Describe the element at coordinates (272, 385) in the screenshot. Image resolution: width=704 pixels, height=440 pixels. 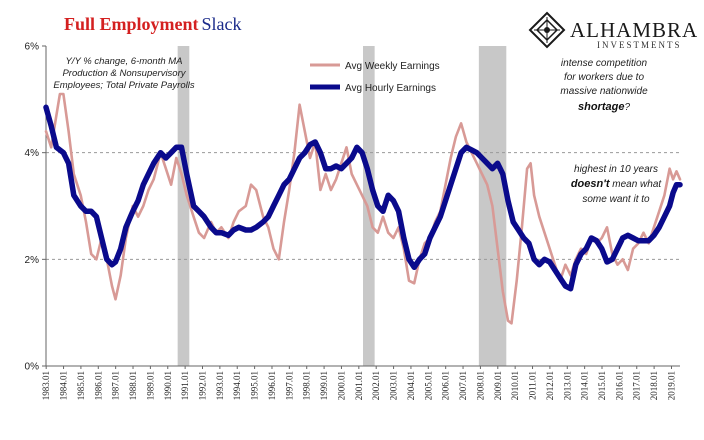
I see `x-tick-label-13: 1996.01` at that location.